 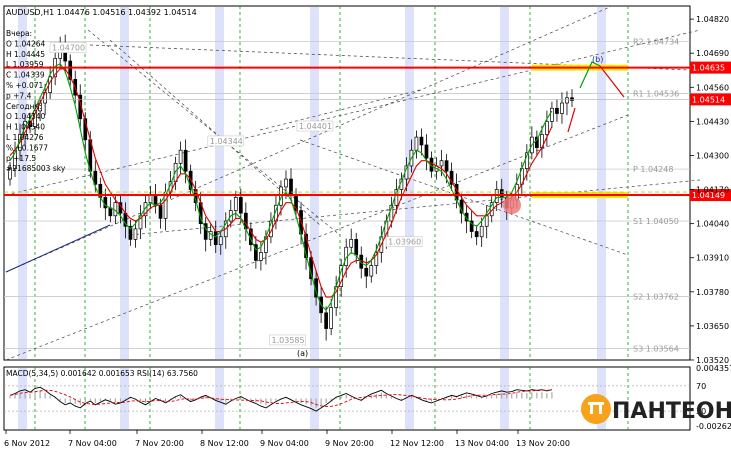 What do you see at coordinates (21, 158) in the screenshot?
I see `info-line-12: p +17.5` at bounding box center [21, 158].